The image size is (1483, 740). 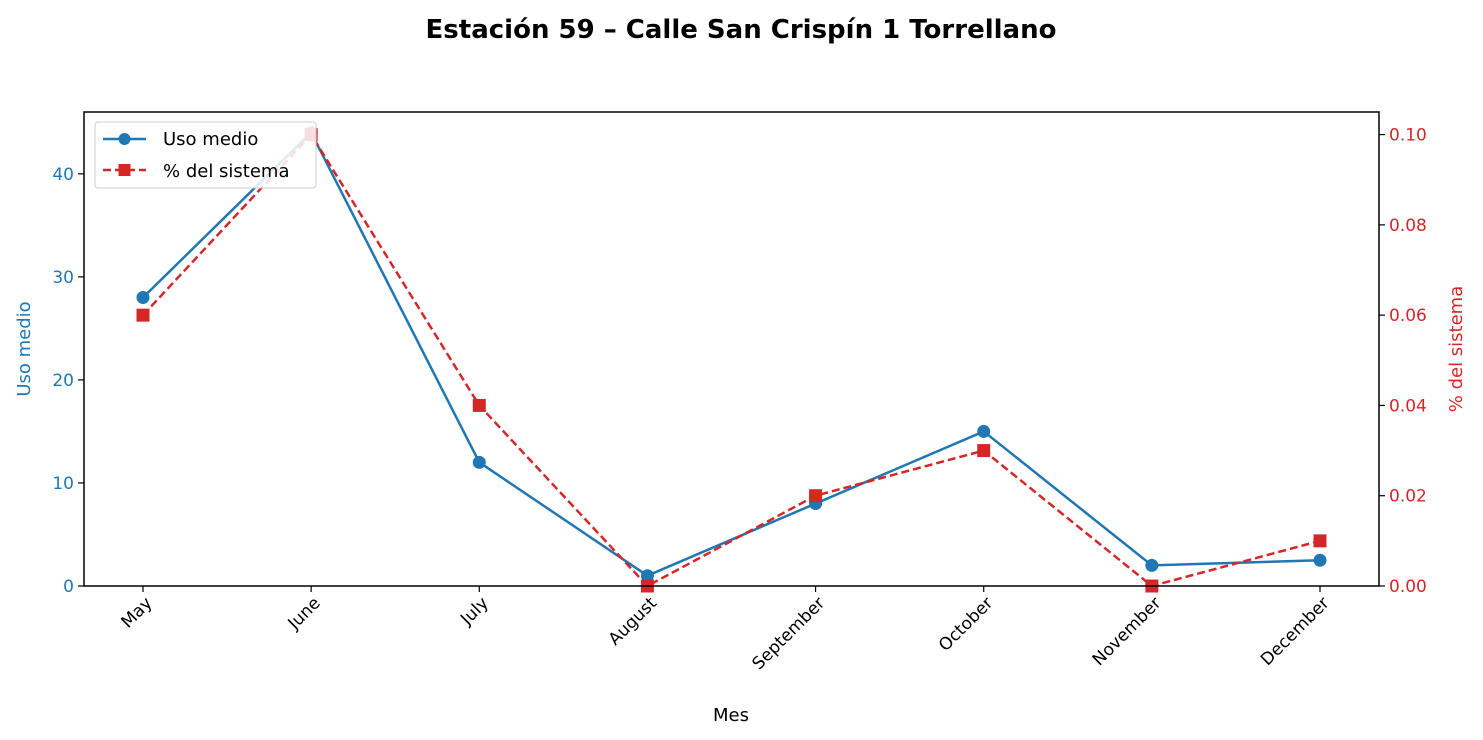 I want to click on legend-label-uso-medio: Uso medio, so click(x=210, y=139).